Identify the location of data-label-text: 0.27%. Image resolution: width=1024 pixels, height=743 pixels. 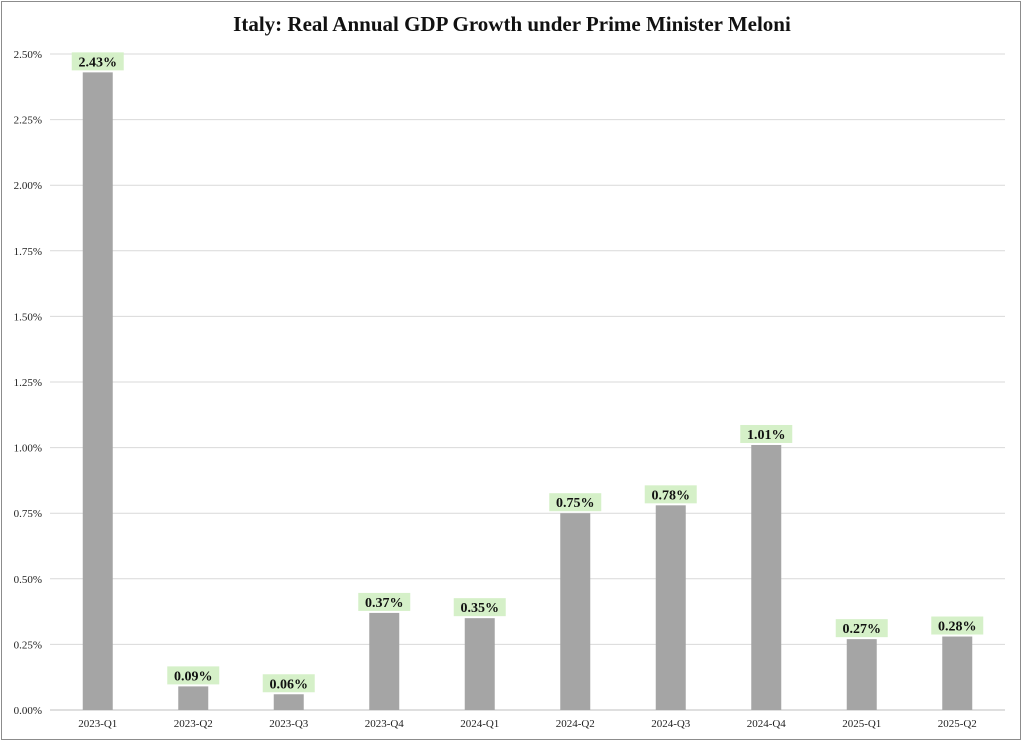
(862, 629).